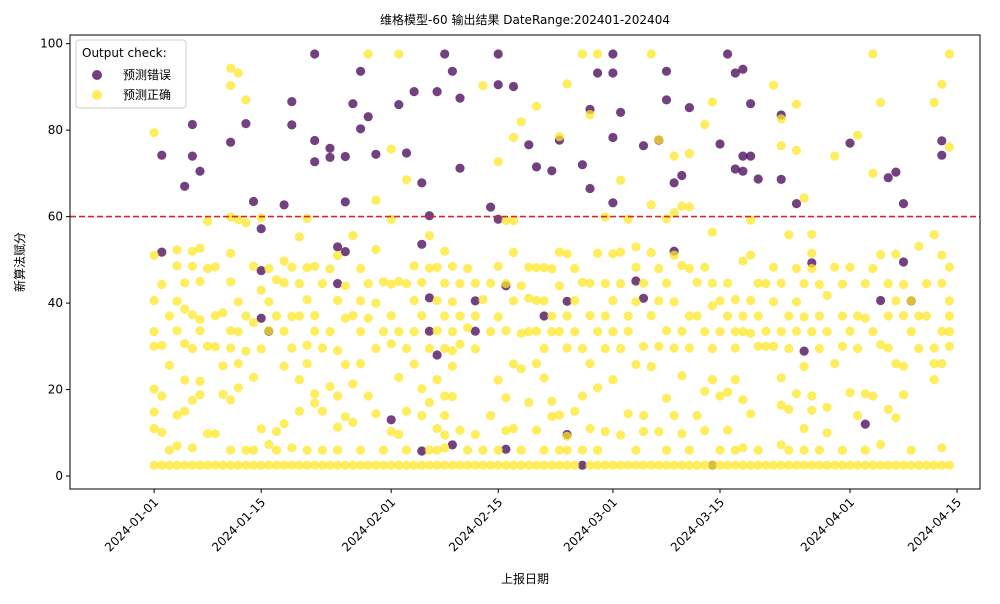  I want to click on legend: Output check: 预测错误 预测正确, so click(131, 74).